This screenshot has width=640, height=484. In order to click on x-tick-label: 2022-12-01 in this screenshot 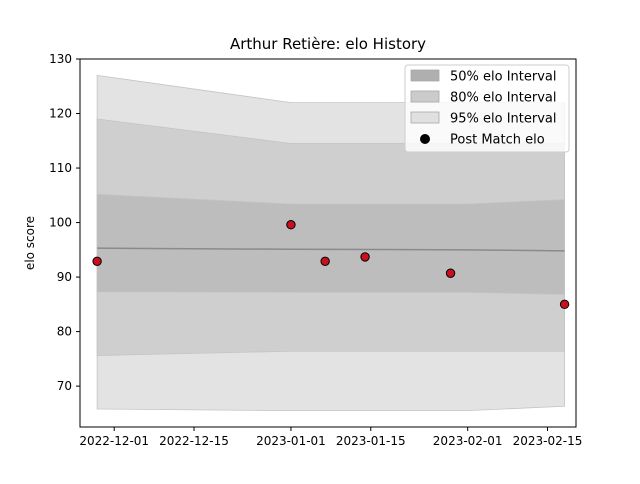, I will do `click(114, 441)`.